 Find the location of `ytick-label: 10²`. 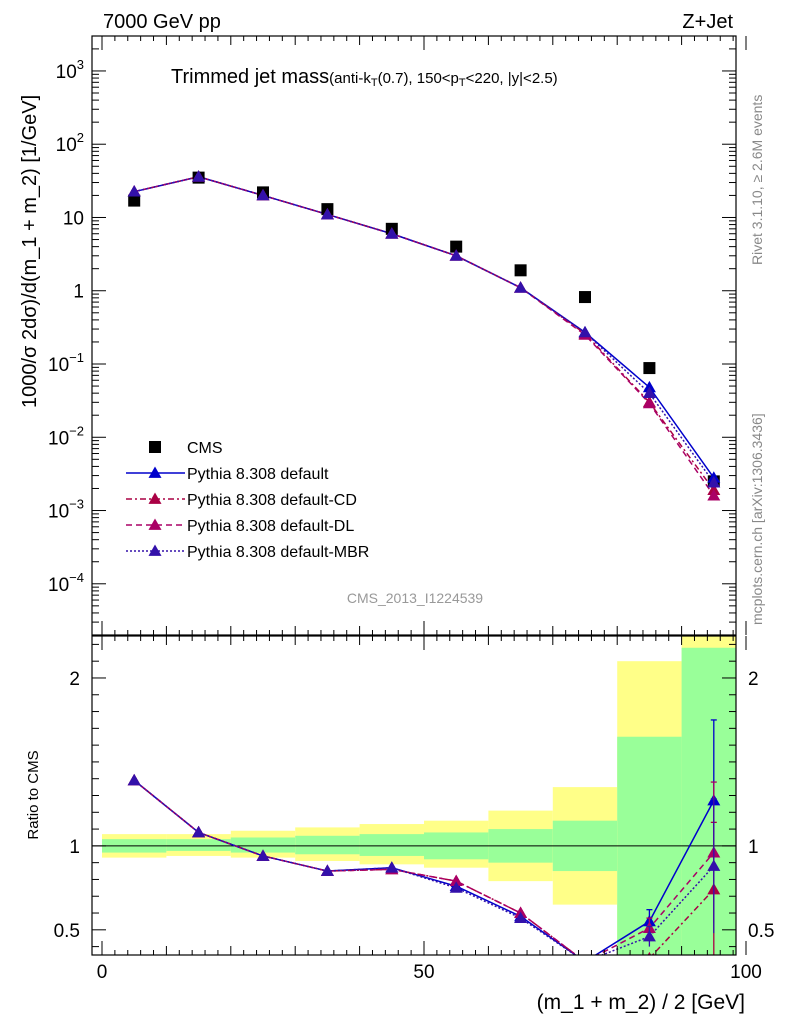

ytick-label: 10² is located at coordinates (70, 143).